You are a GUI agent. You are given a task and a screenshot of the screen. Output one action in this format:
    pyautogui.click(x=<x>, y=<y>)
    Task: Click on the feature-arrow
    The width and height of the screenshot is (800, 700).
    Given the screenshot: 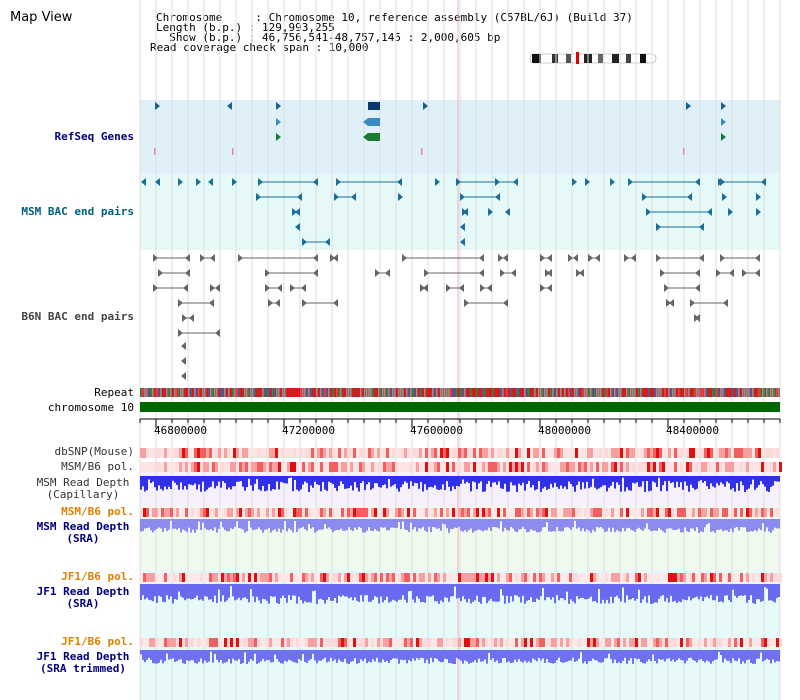 What is the action you would take?
    pyautogui.click(x=198, y=182)
    